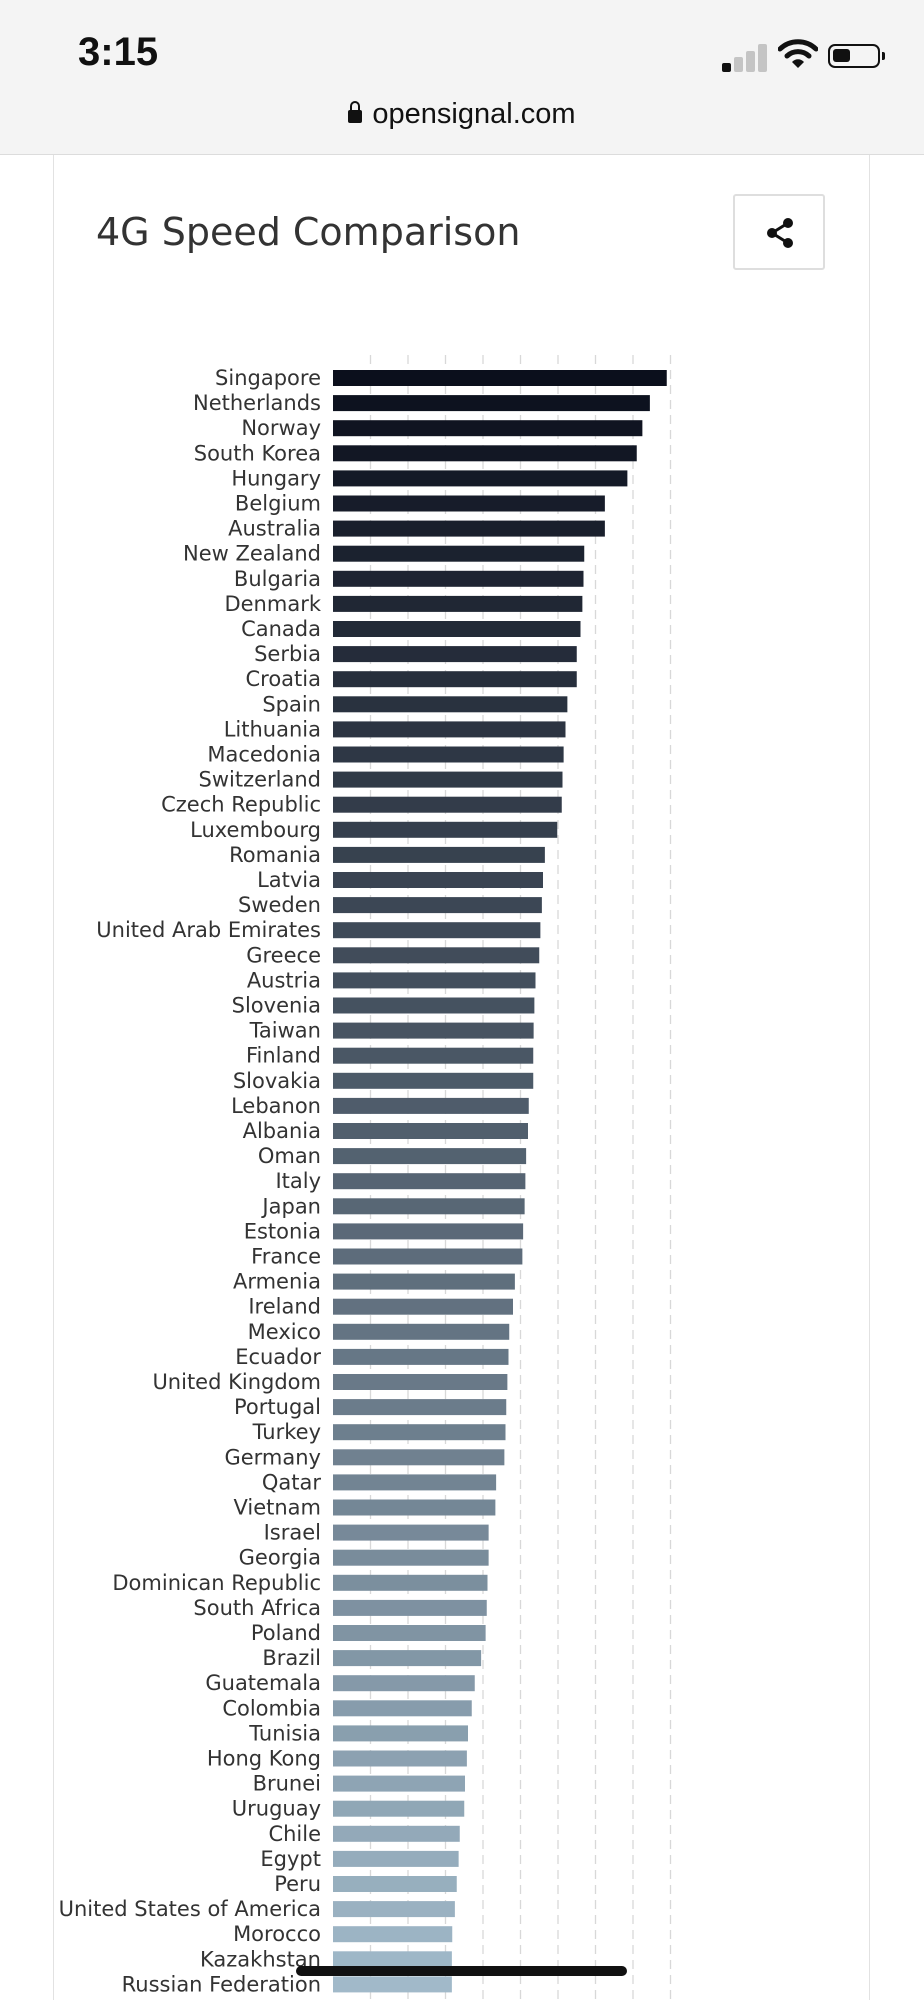  What do you see at coordinates (283, 1056) in the screenshot?
I see `category-label: Finland` at bounding box center [283, 1056].